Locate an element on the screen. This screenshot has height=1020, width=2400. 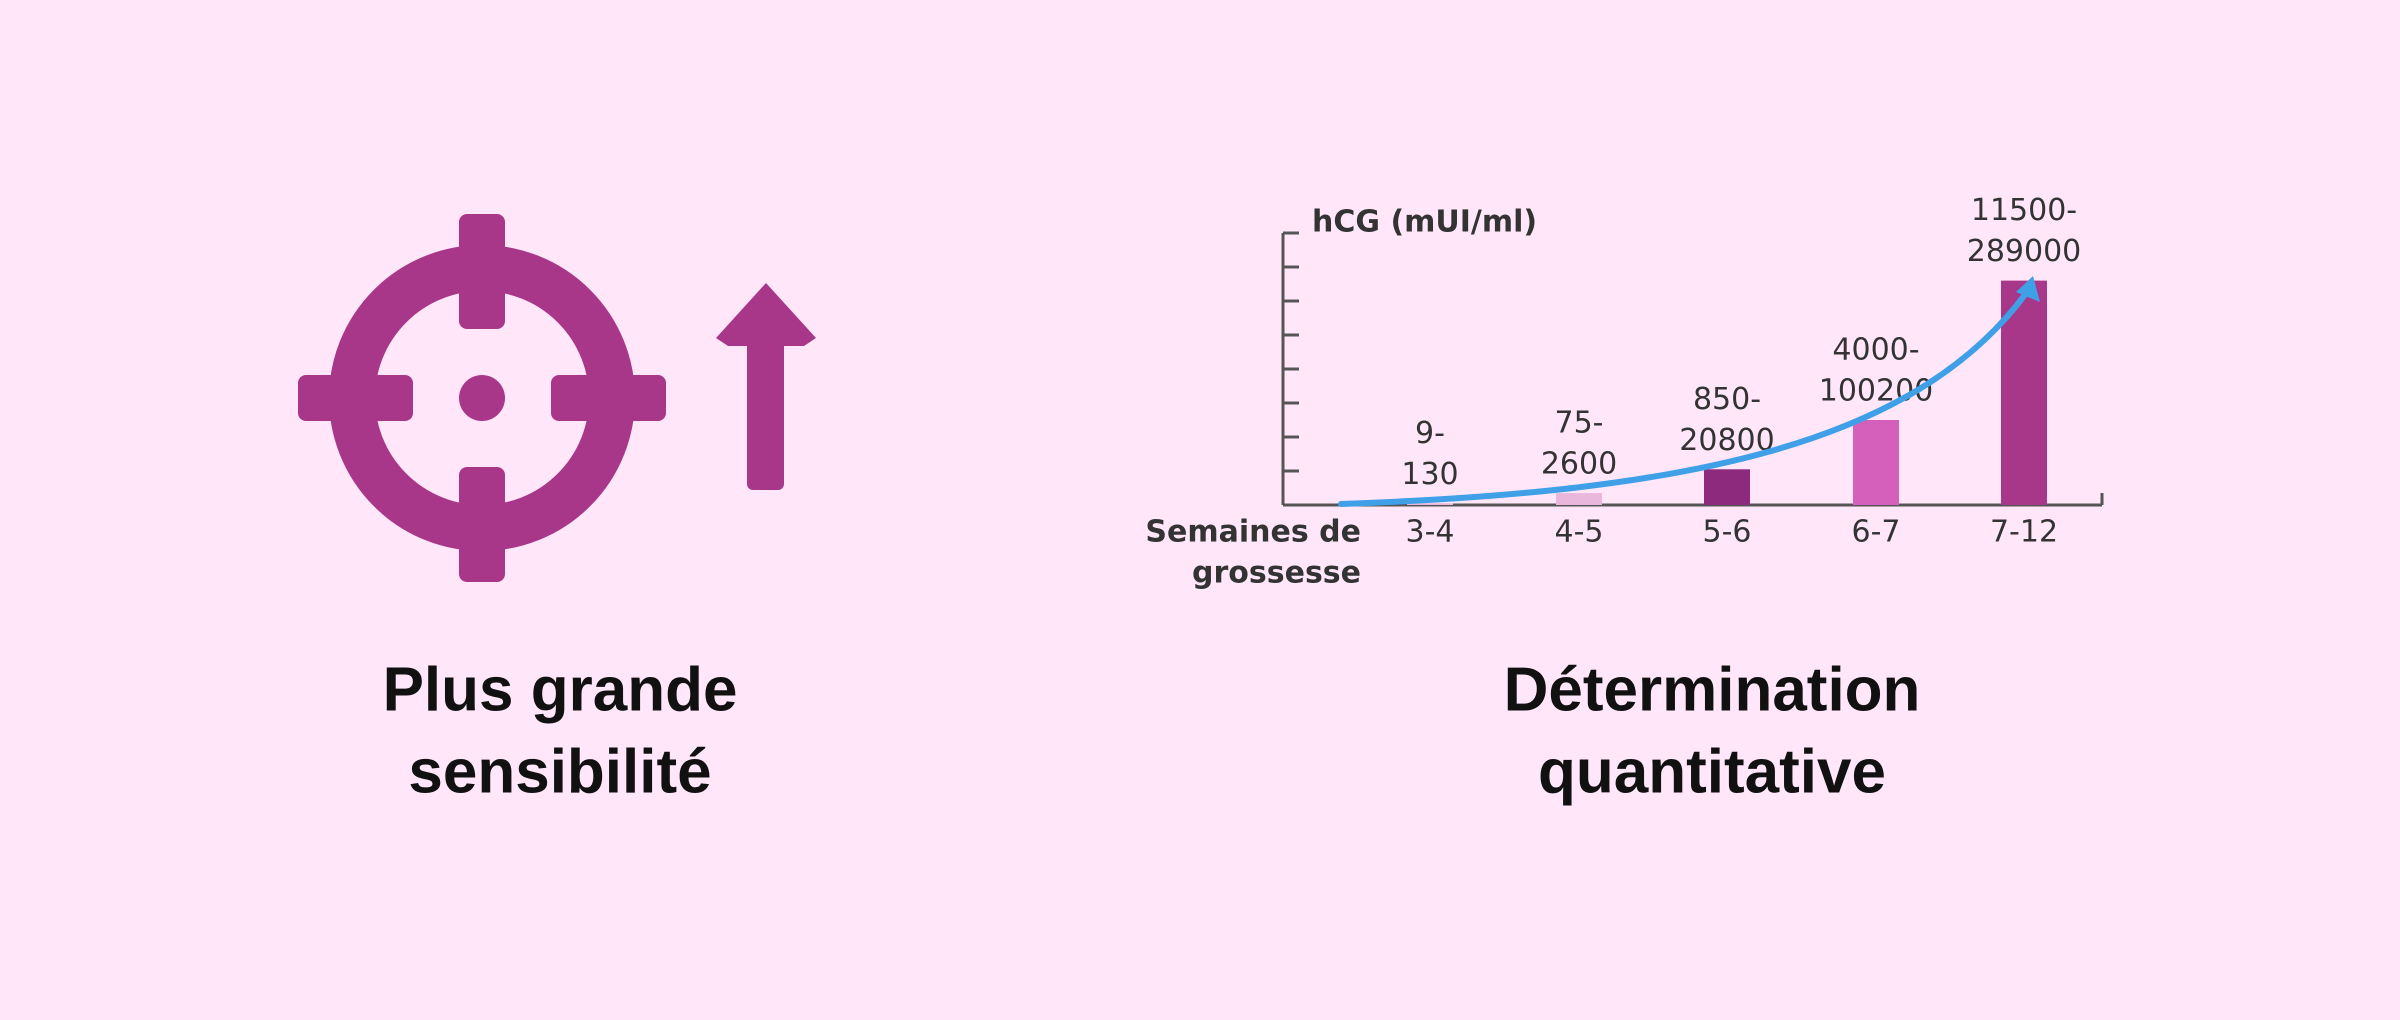
range-label: 289000 is located at coordinates (2024, 251).